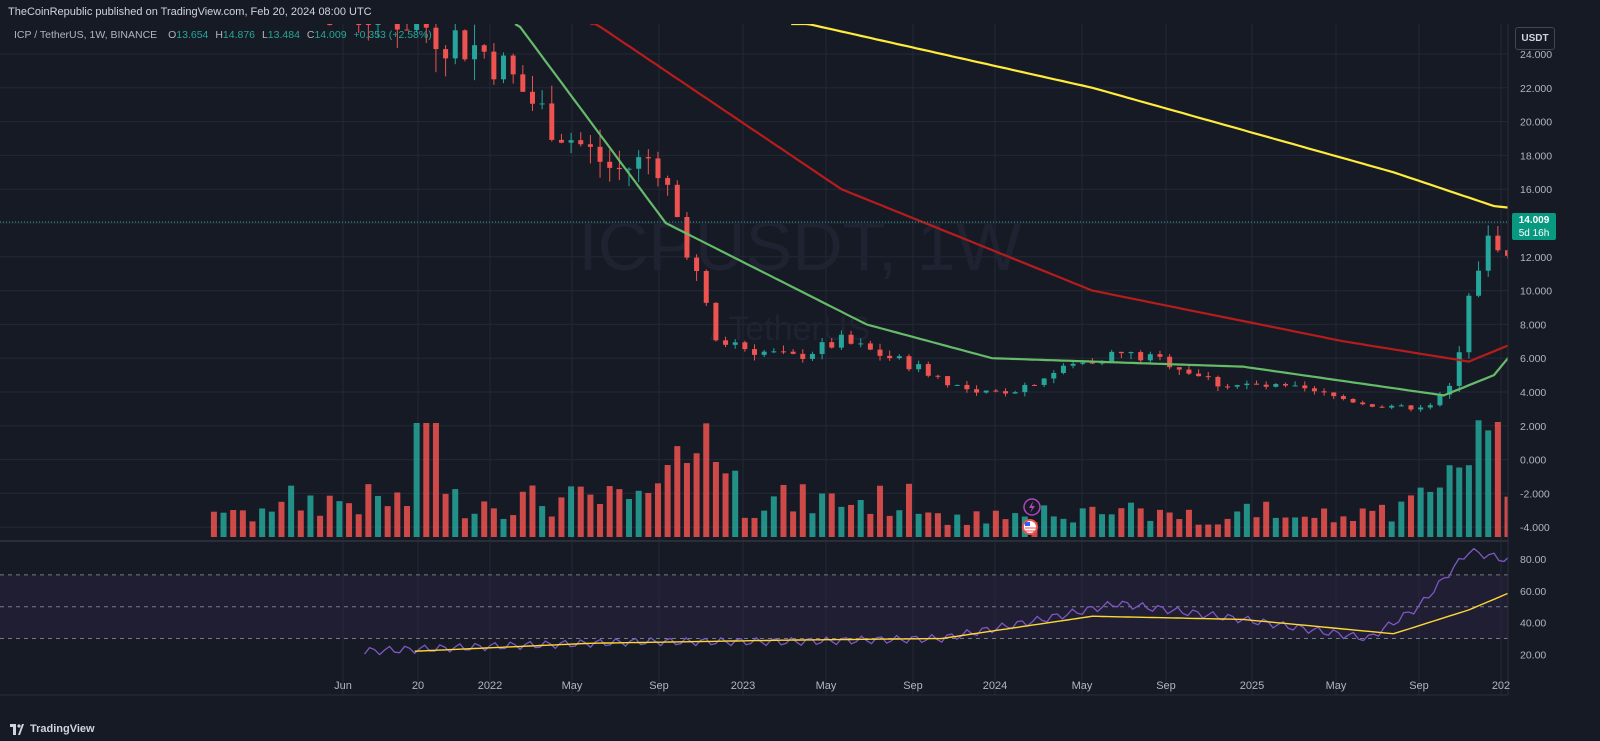 The height and width of the screenshot is (741, 1600). What do you see at coordinates (743, 686) in the screenshot?
I see `time-tick-label: 2023` at bounding box center [743, 686].